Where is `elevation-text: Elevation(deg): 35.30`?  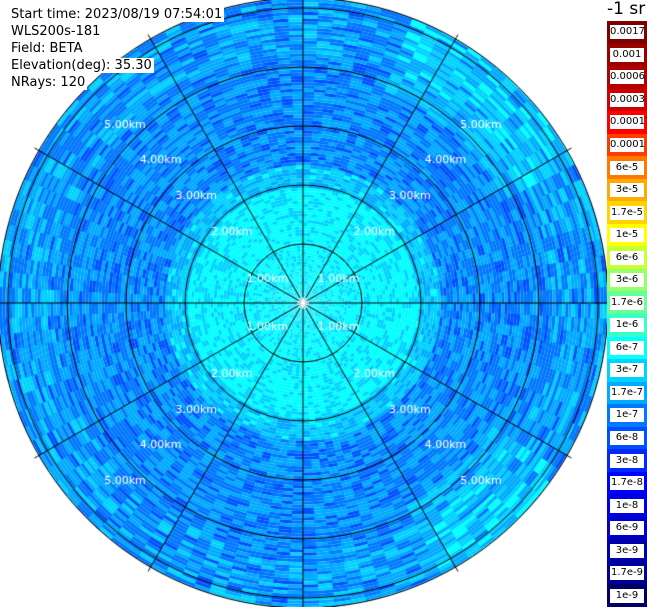
elevation-text: Elevation(deg): 35.30 is located at coordinates (82, 65).